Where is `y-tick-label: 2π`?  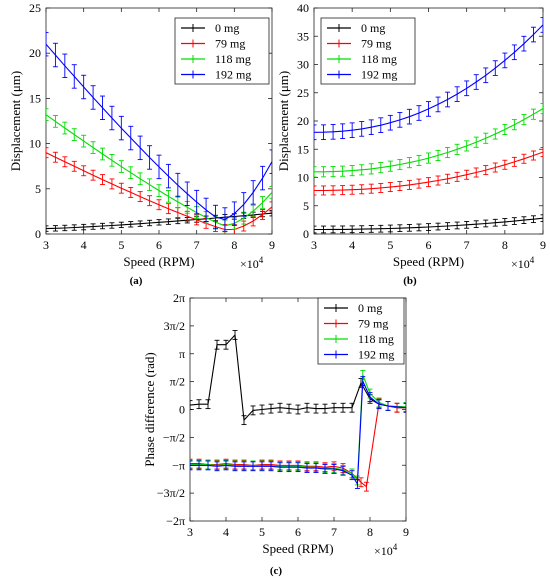
y-tick-label: 2π is located at coordinates (179, 298).